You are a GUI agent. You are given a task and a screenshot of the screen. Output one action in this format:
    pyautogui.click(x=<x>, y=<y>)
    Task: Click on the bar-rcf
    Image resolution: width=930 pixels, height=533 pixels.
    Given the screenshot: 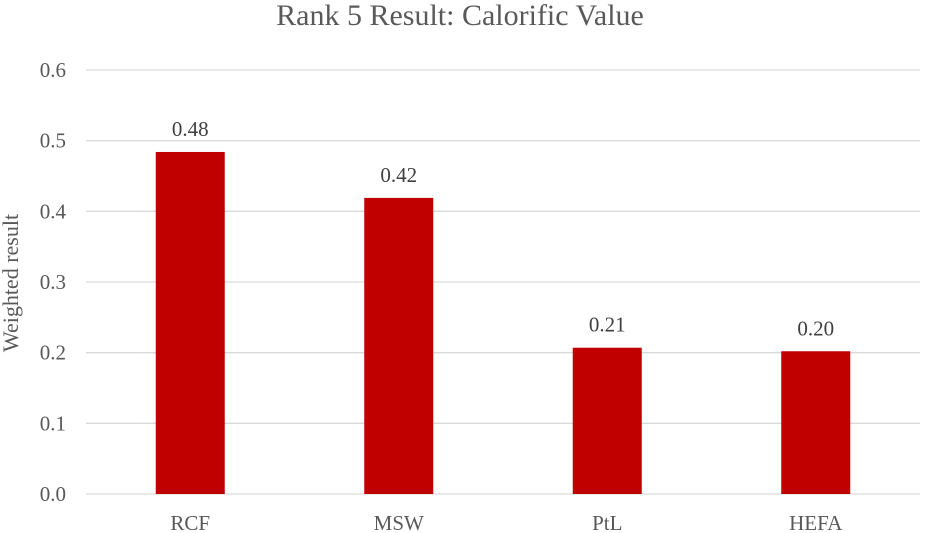 What is the action you would take?
    pyautogui.click(x=190, y=322)
    